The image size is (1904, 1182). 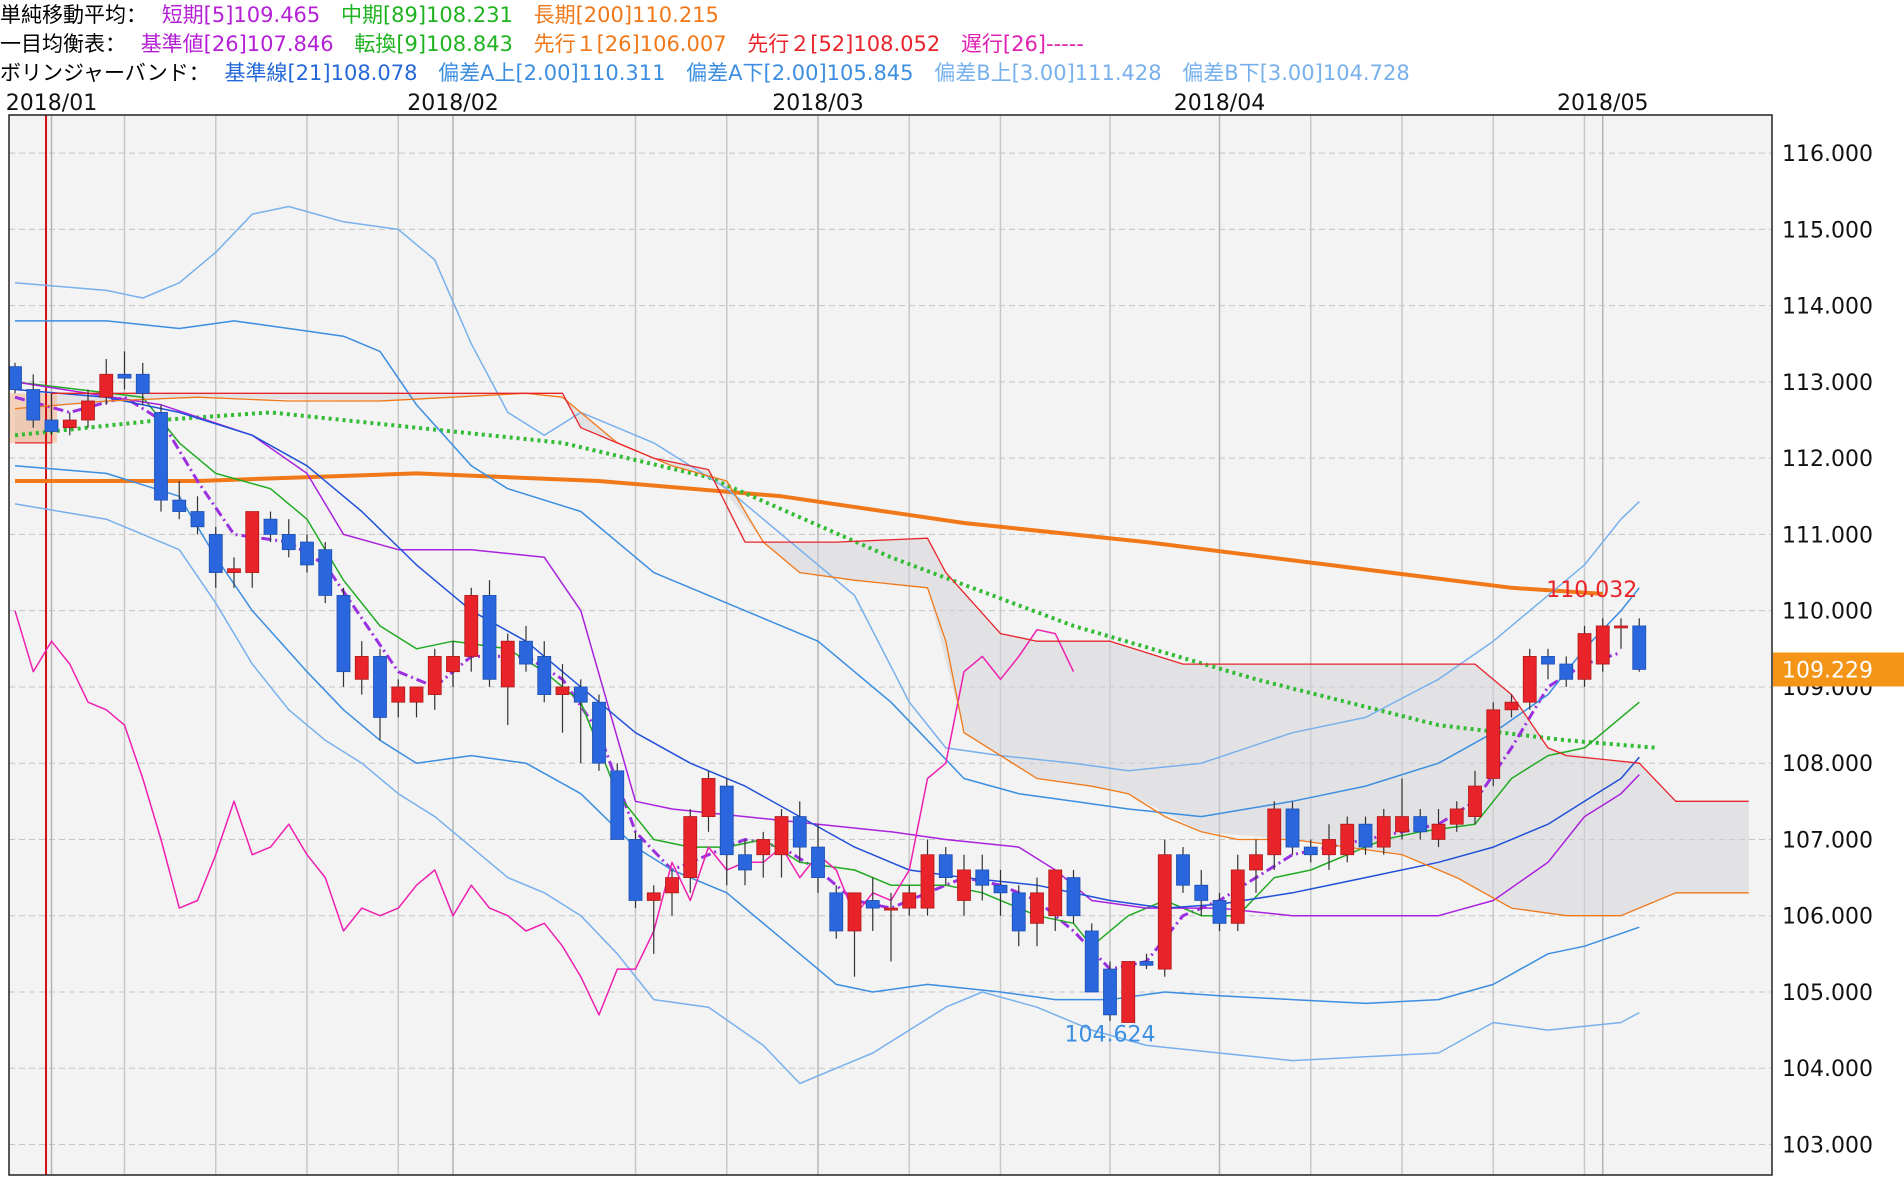 What do you see at coordinates (73, 15) in the screenshot?
I see `legend-sma-label: 単純移動平均：` at bounding box center [73, 15].